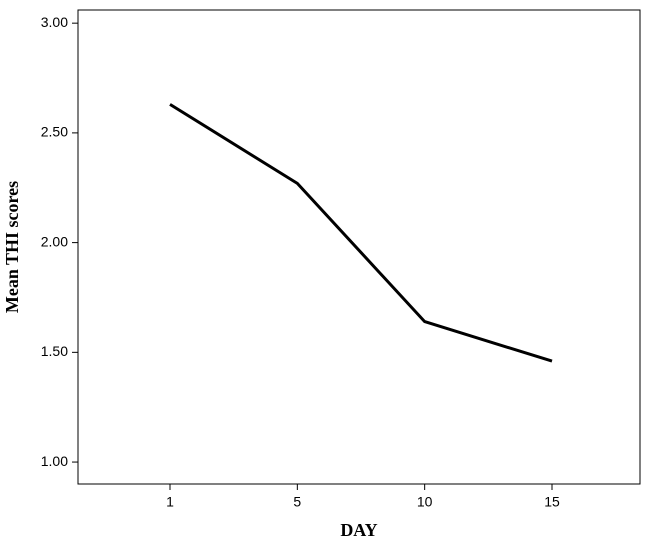  What do you see at coordinates (54, 351) in the screenshot?
I see `y-tick-label: 1.50` at bounding box center [54, 351].